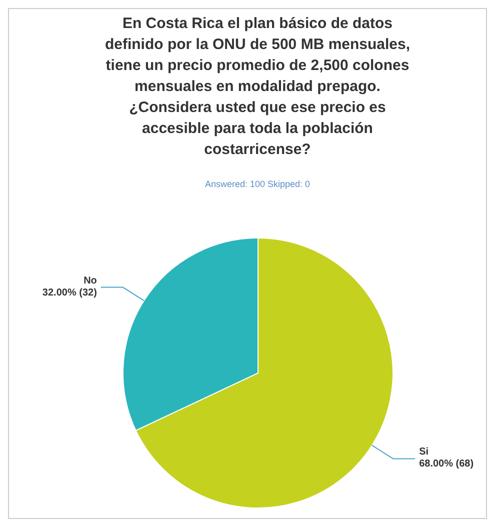  I want to click on data-label: 32.00% (32), so click(69, 292).